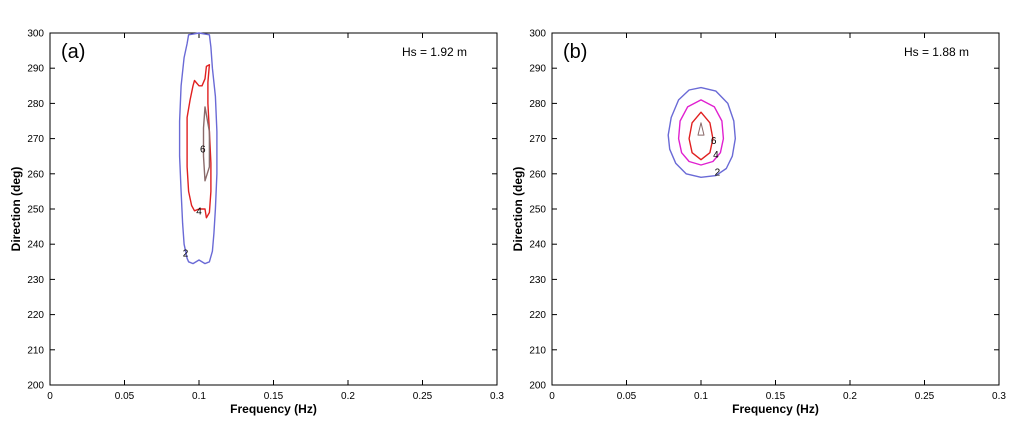 Image resolution: width=1024 pixels, height=425 pixels. Describe the element at coordinates (73, 52) in the screenshot. I see `panel-label: (a)` at that location.